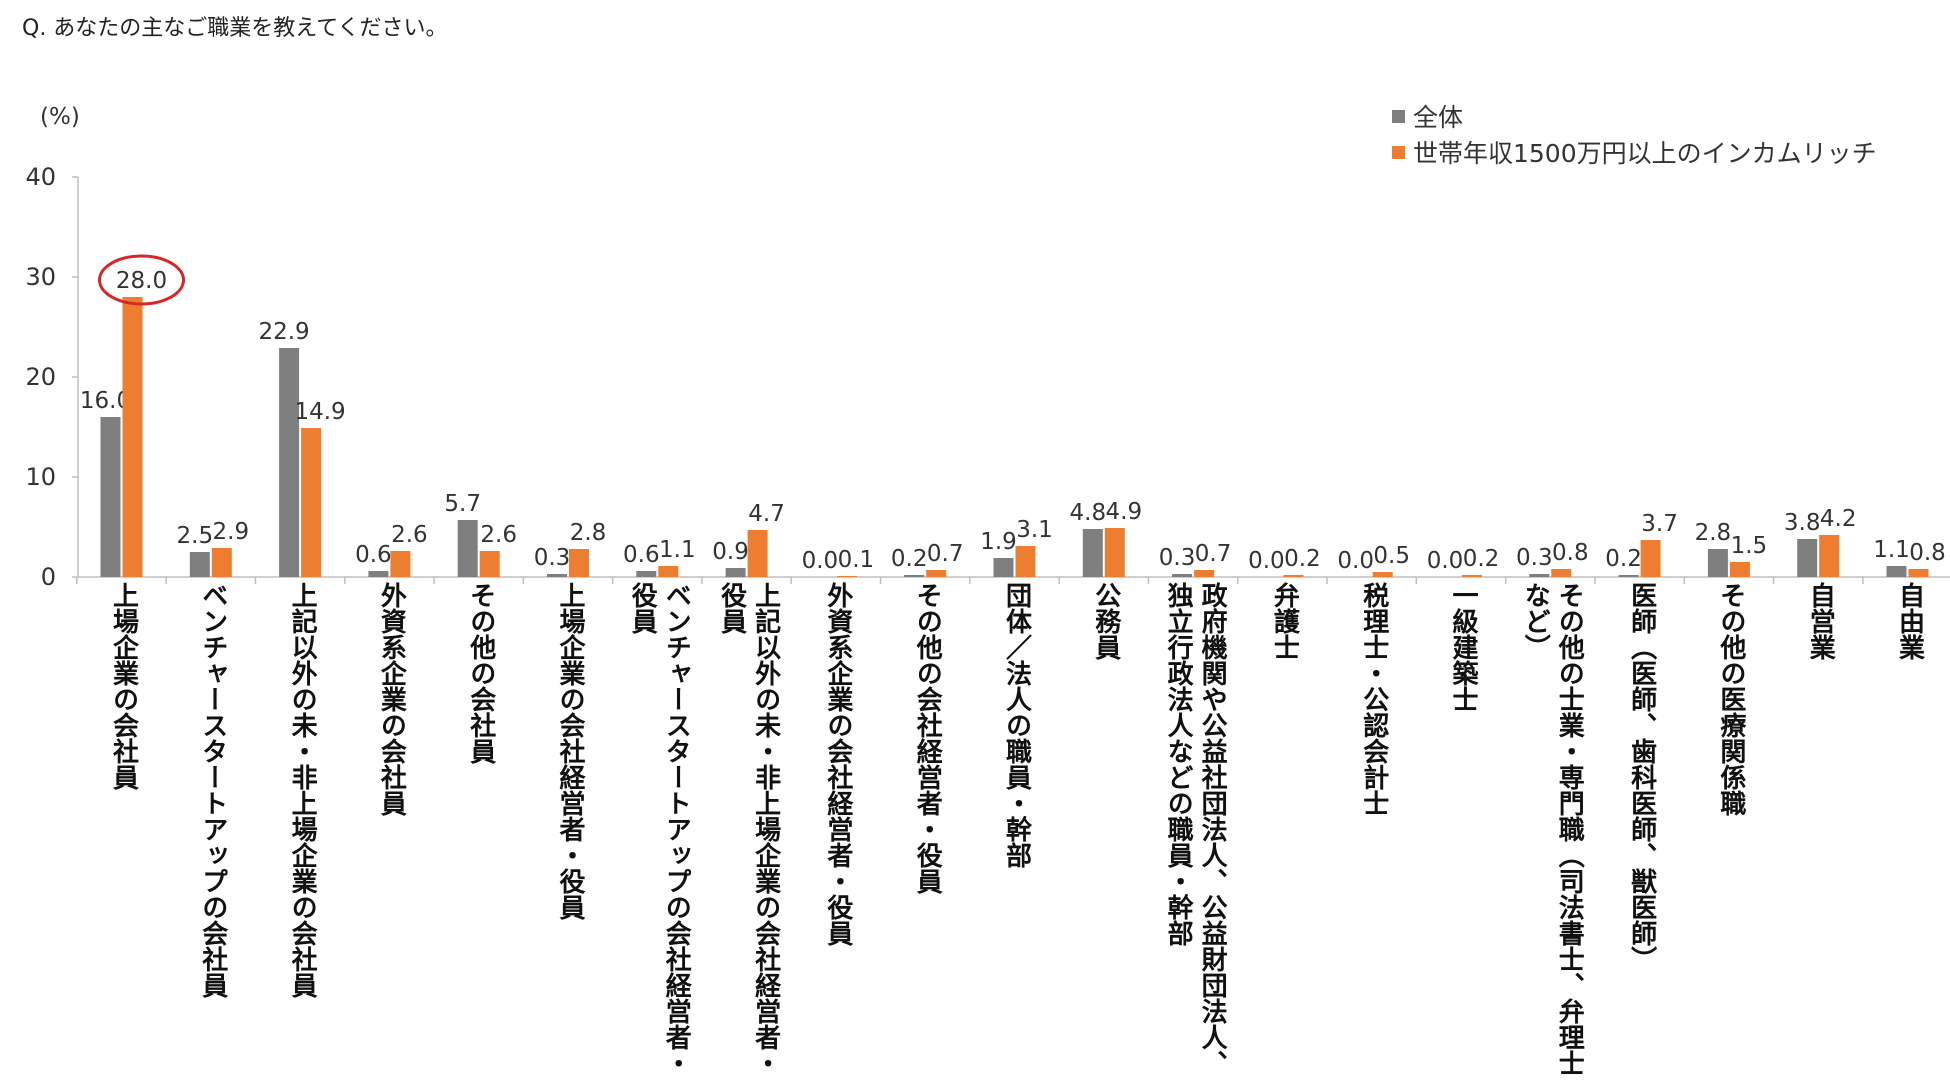  What do you see at coordinates (570, 751) in the screenshot?
I see `category-label: 上場企業の会社経営者・役員` at bounding box center [570, 751].